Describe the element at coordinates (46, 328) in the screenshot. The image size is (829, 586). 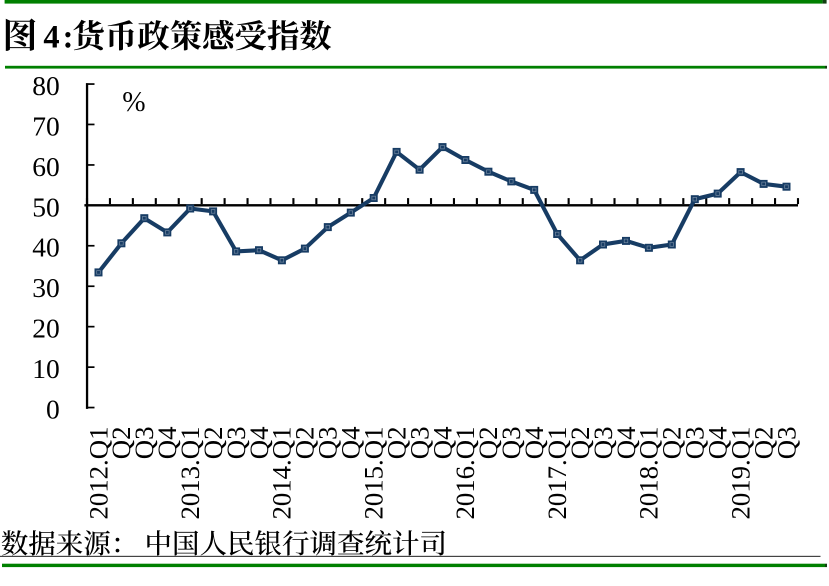
I see `svg-text: 20` at that location.